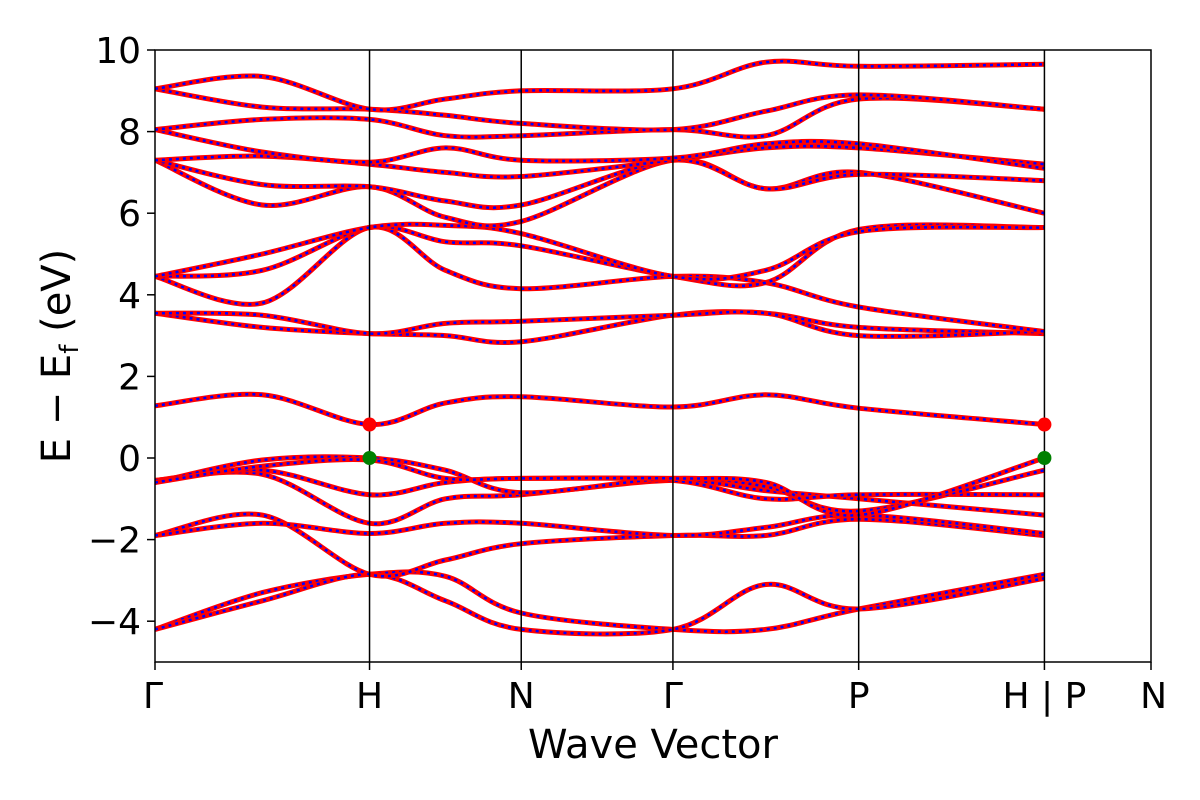  I want to click on y-tick-label: 6, so click(129, 214).